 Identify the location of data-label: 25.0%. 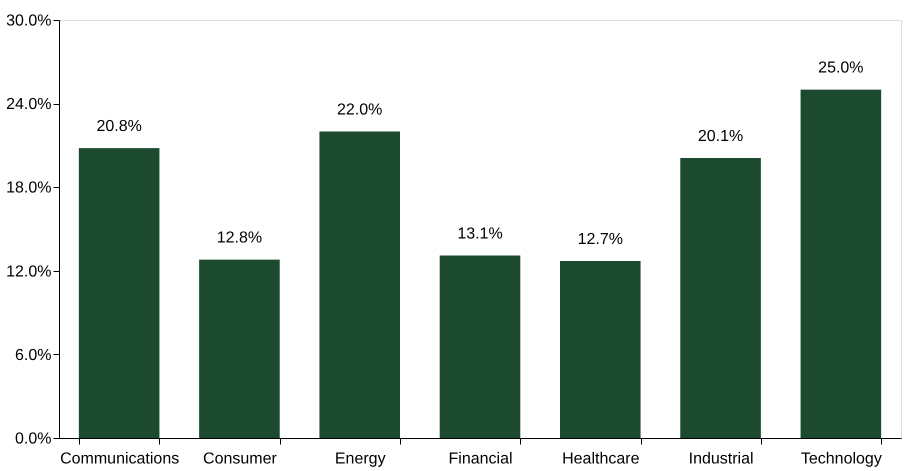
(841, 68).